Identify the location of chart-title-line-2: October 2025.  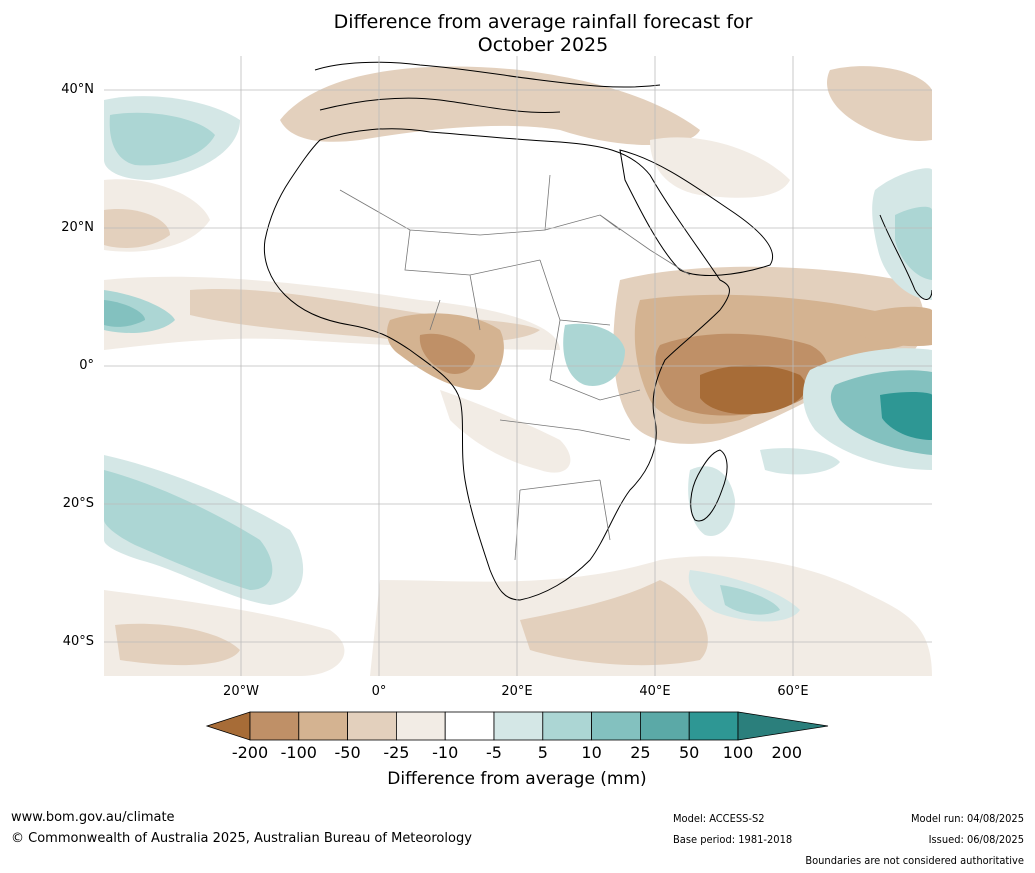
(543, 45).